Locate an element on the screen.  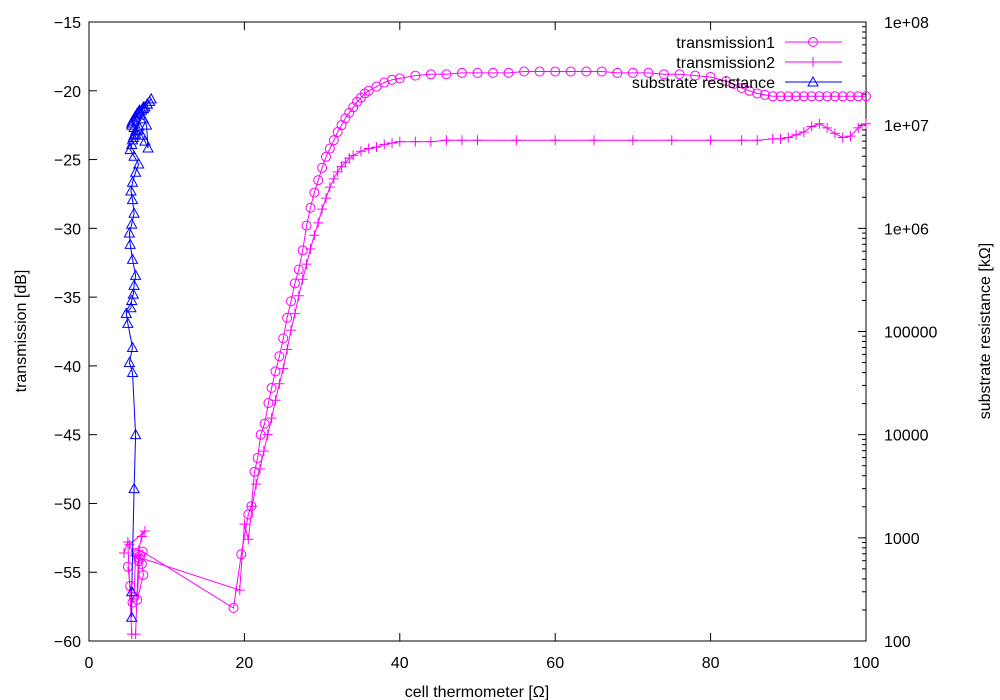
y-tick-label: −60 is located at coordinates (67, 642).